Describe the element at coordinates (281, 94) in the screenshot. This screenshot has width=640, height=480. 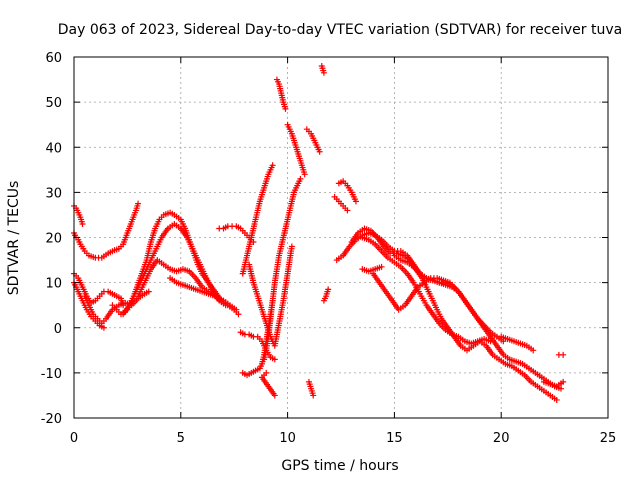
I see `series-track-p` at that location.